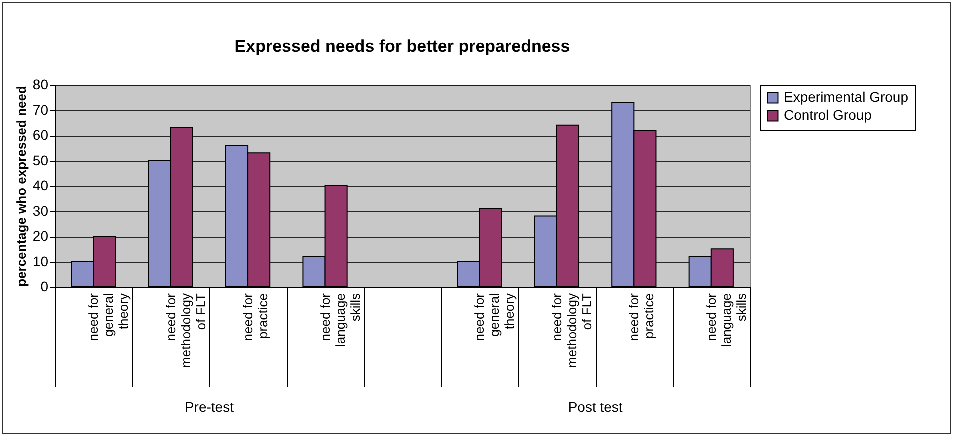 This screenshot has height=438, width=955. What do you see at coordinates (40, 110) in the screenshot?
I see `y-tick-label: 70` at bounding box center [40, 110].